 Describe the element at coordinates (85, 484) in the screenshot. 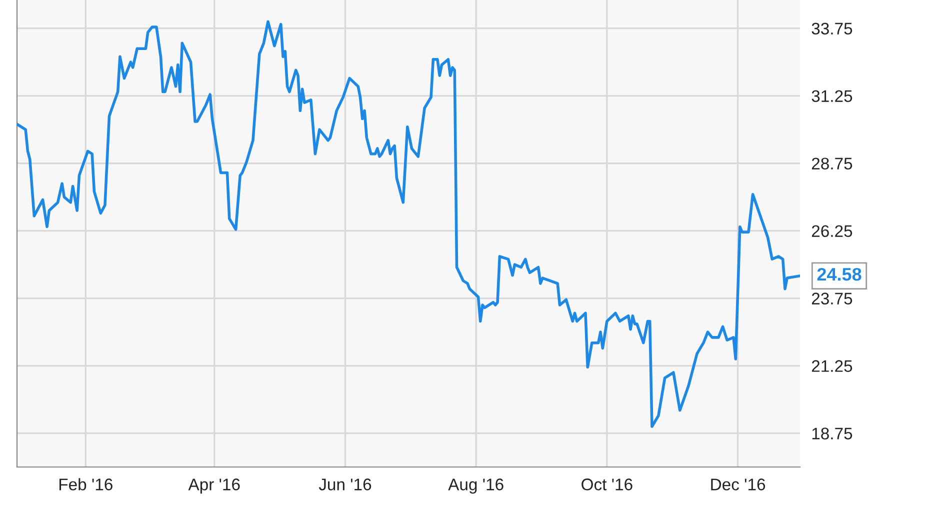

I see `x-tick-label: Feb '16` at that location.